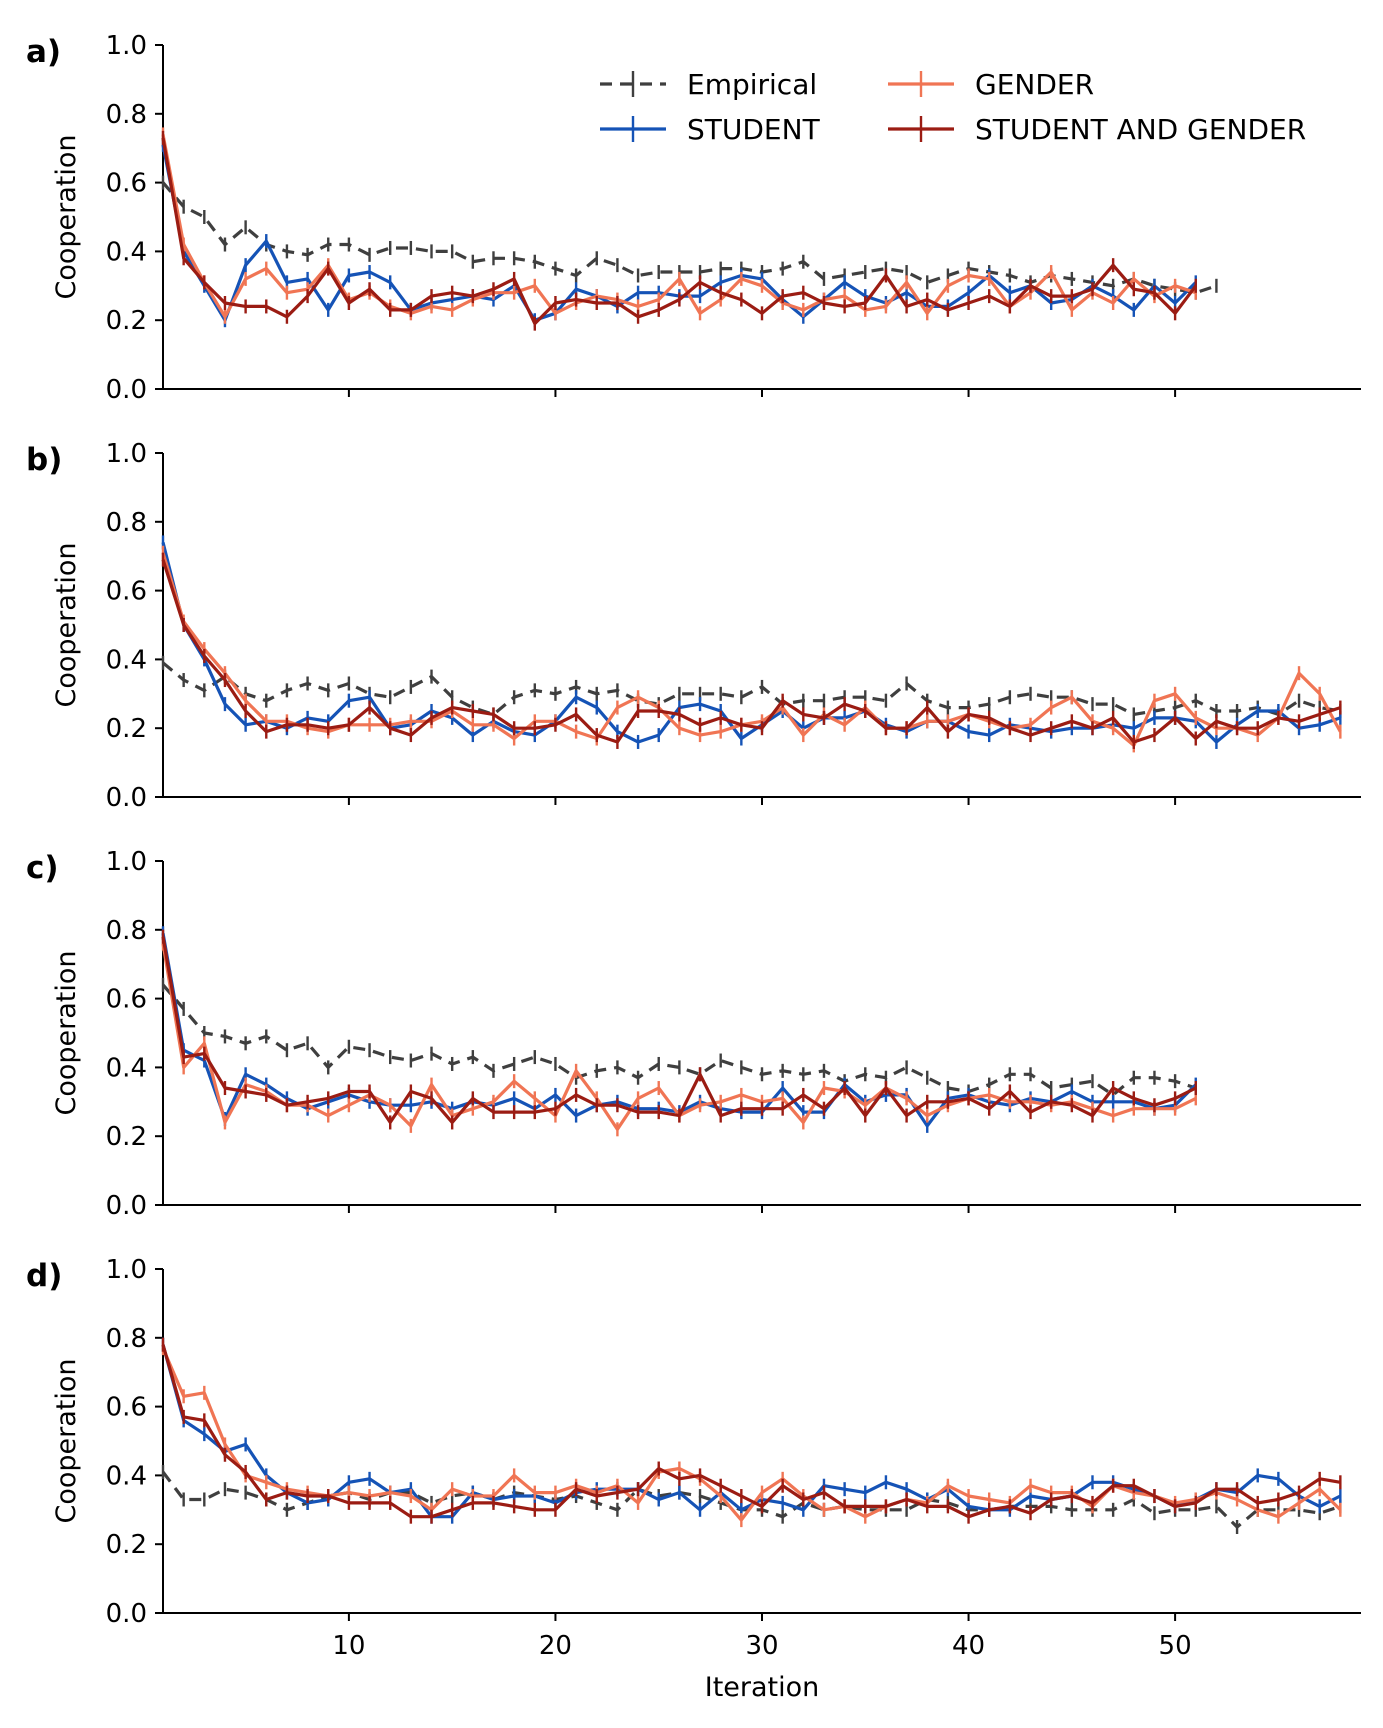 The height and width of the screenshot is (1728, 1383). I want to click on x-tick-label: 50, so click(1175, 1646).